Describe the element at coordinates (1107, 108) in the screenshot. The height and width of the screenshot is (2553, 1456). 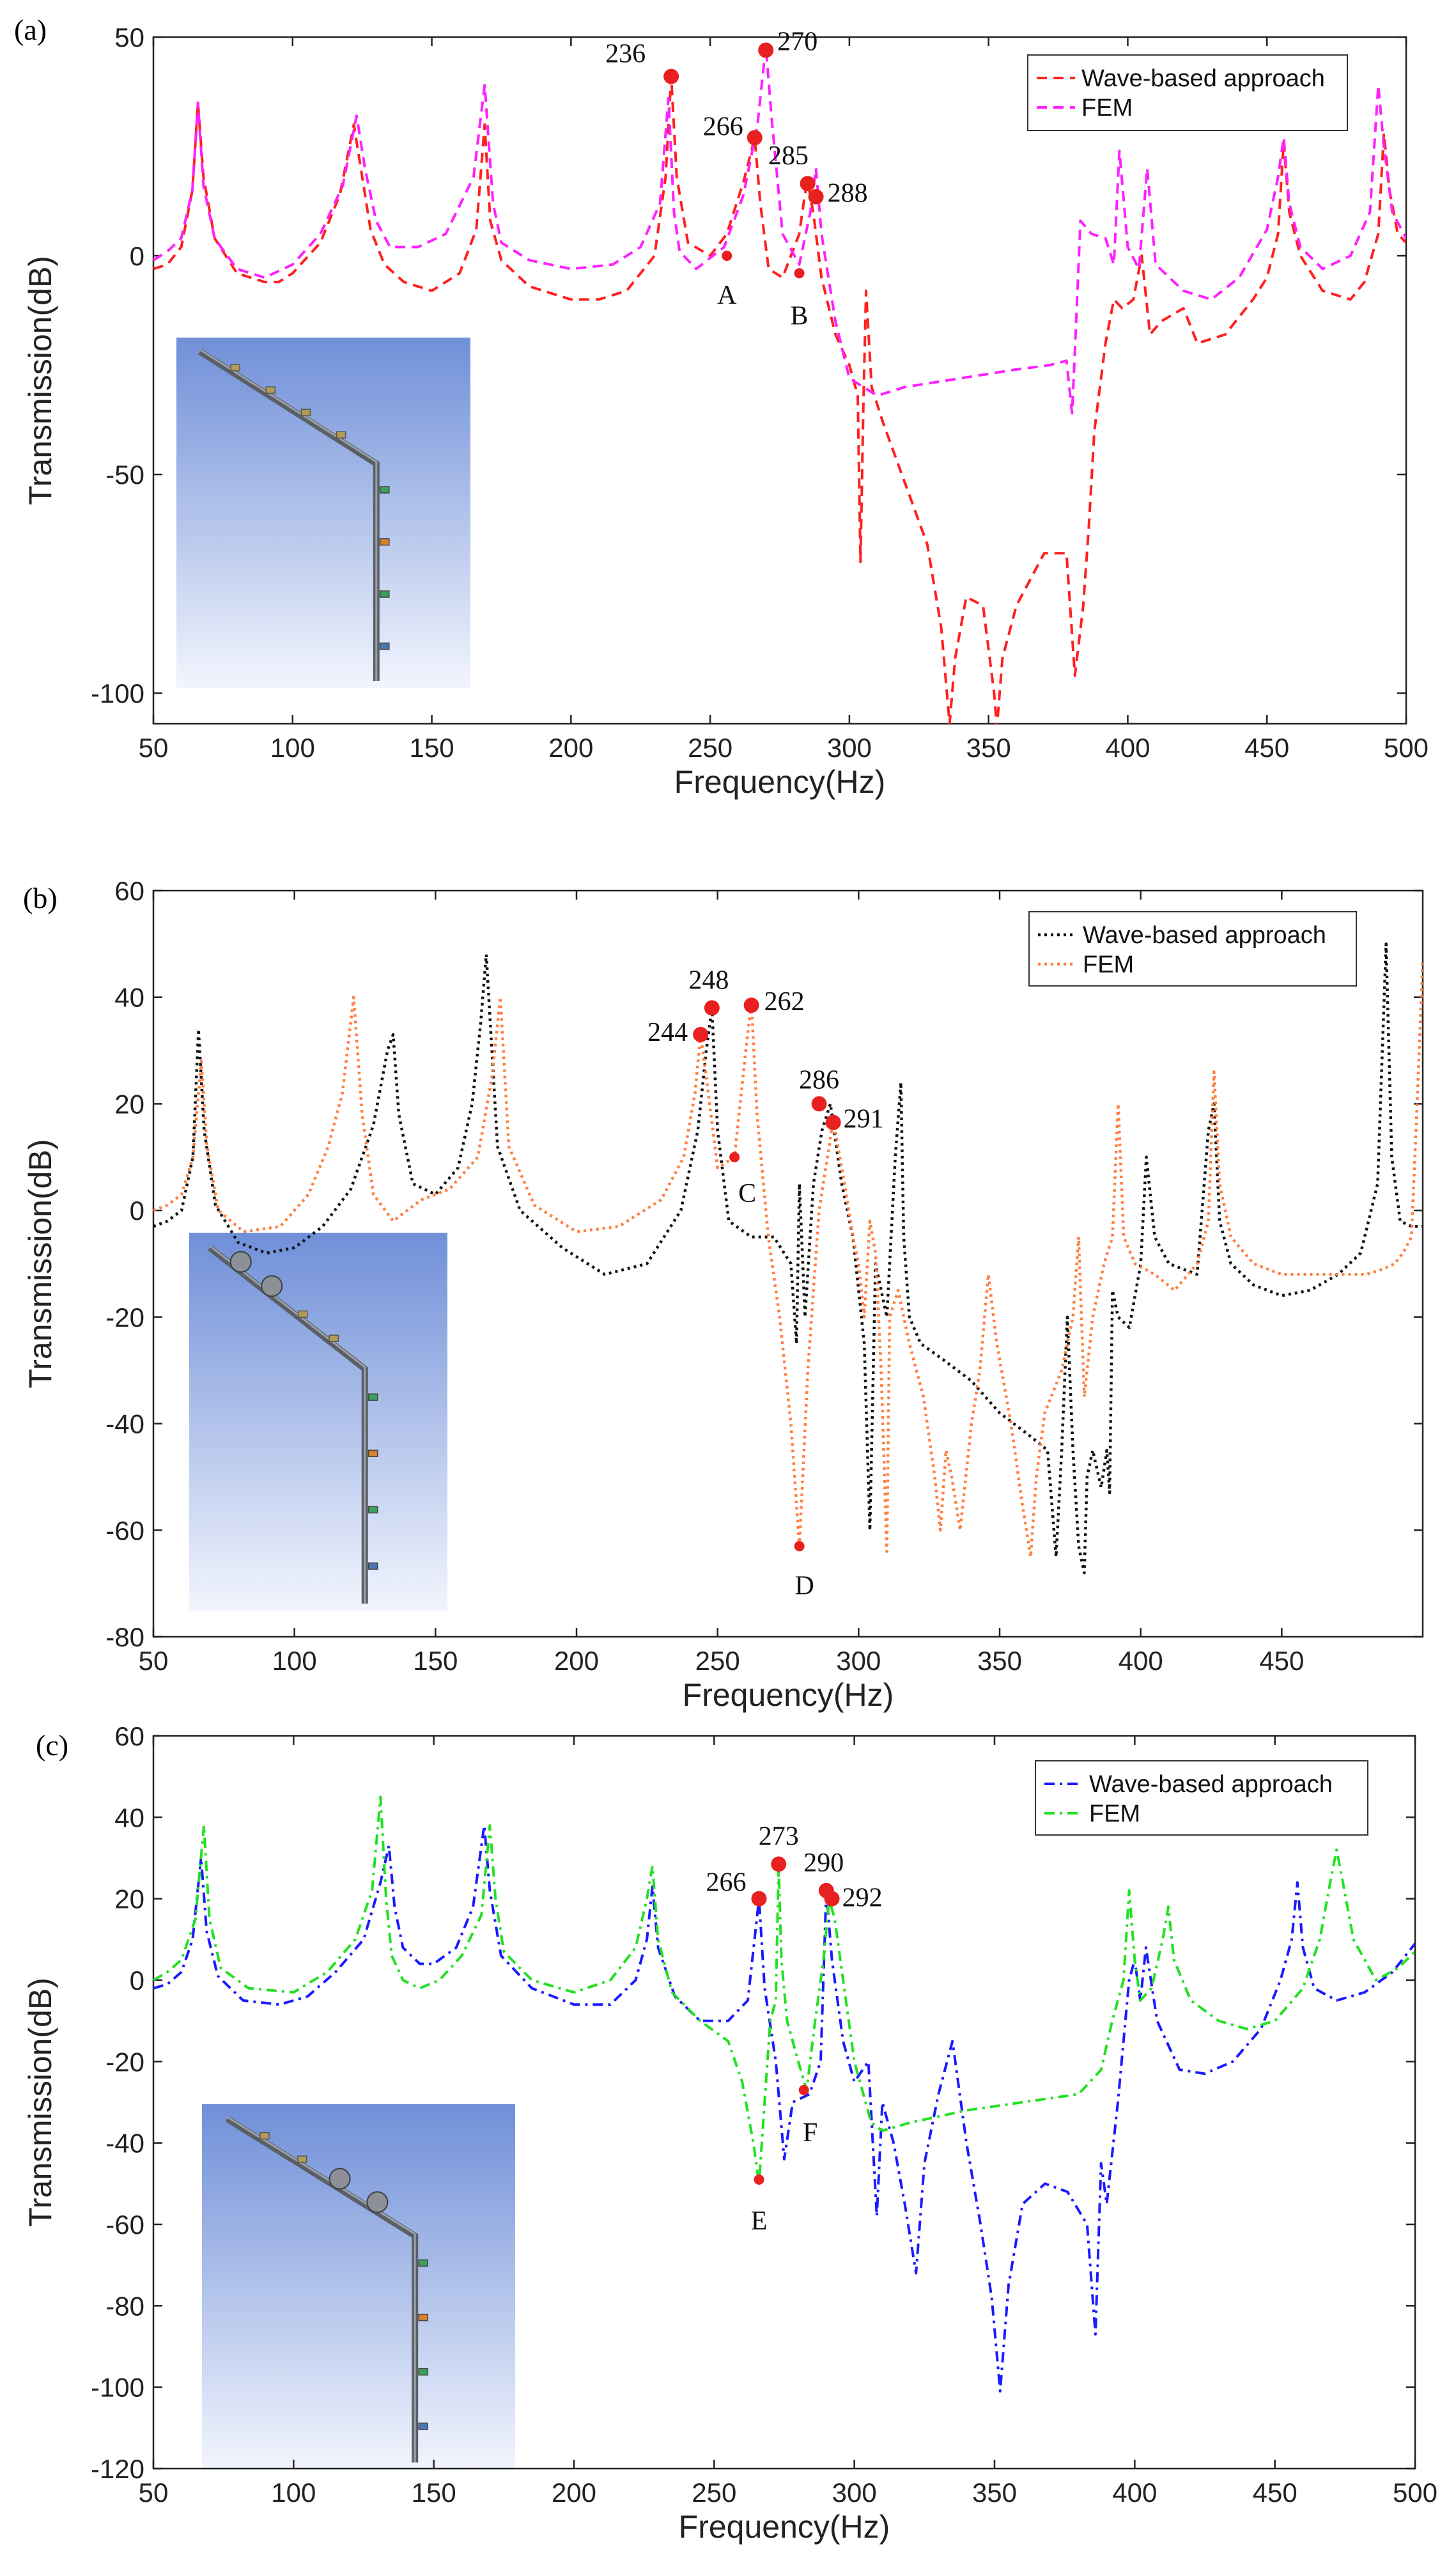
I see `legend-entry: FEM` at that location.